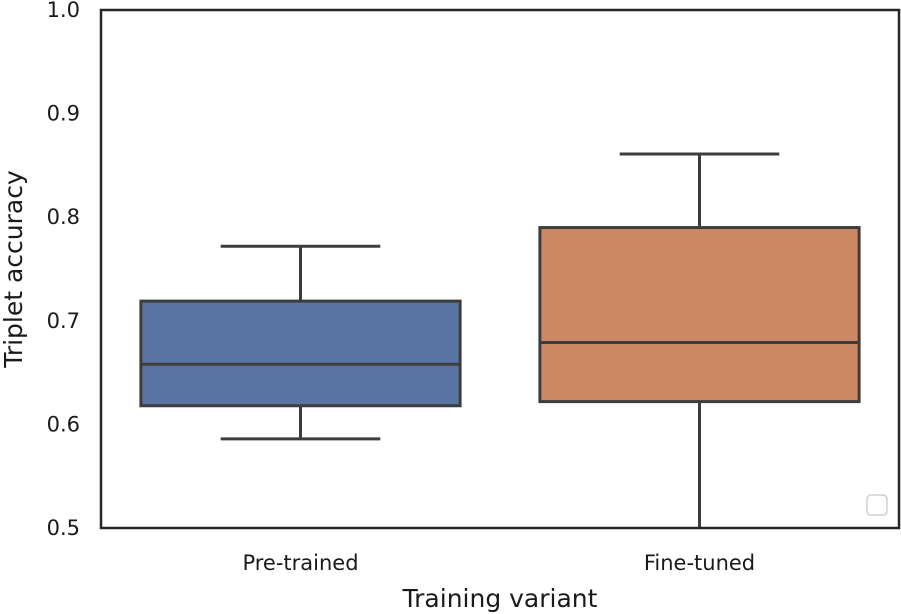 The image size is (901, 614). What do you see at coordinates (877, 505) in the screenshot?
I see `legend-box` at bounding box center [877, 505].